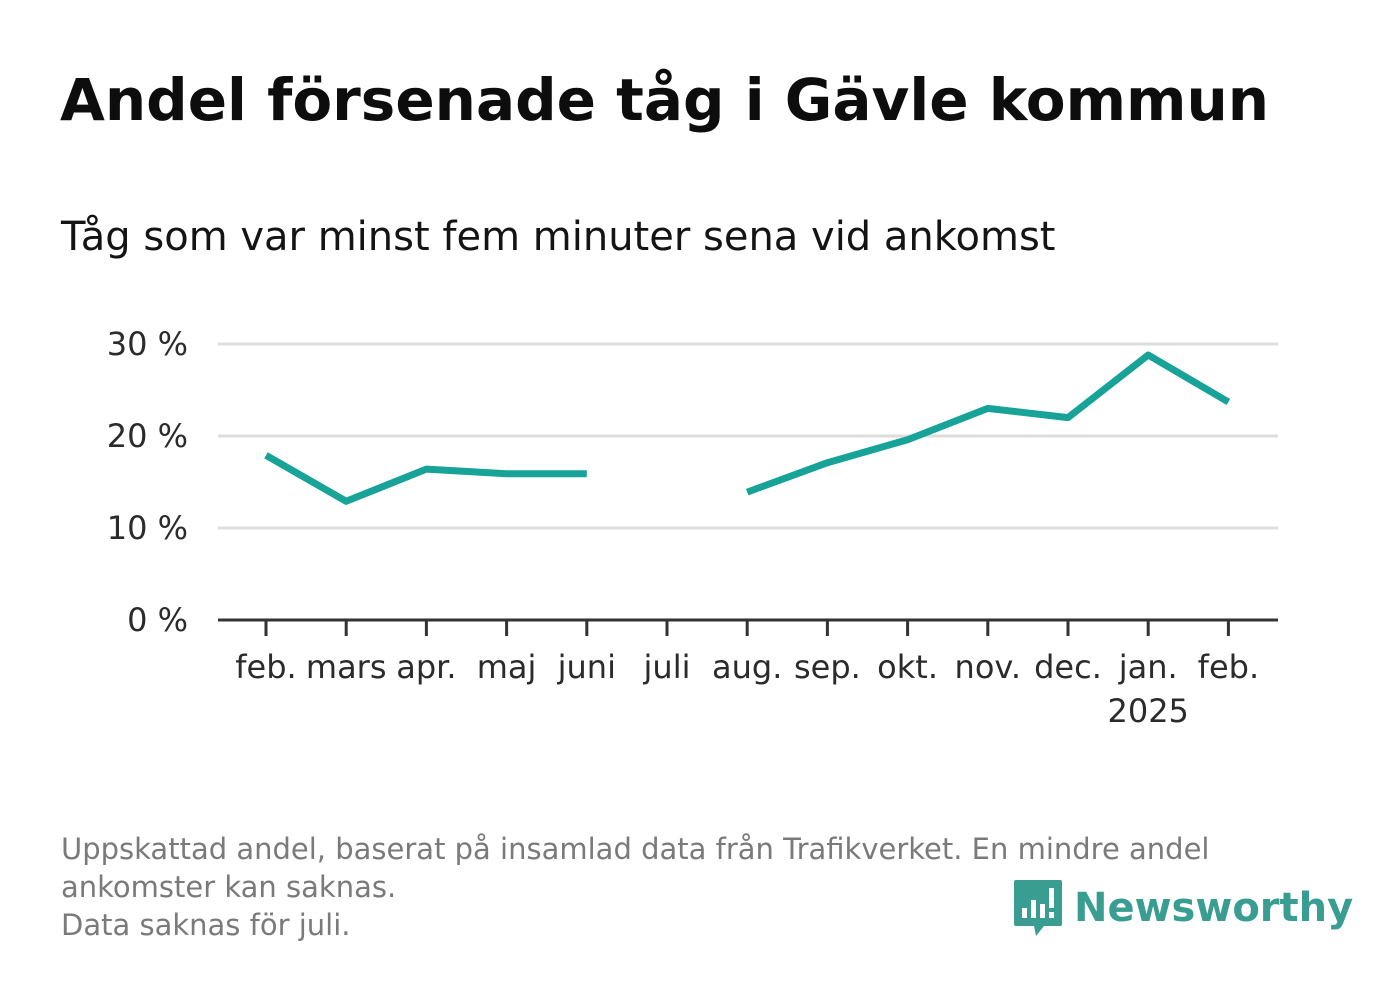 The image size is (1382, 999). I want to click on grid-lines, so click(748, 436).